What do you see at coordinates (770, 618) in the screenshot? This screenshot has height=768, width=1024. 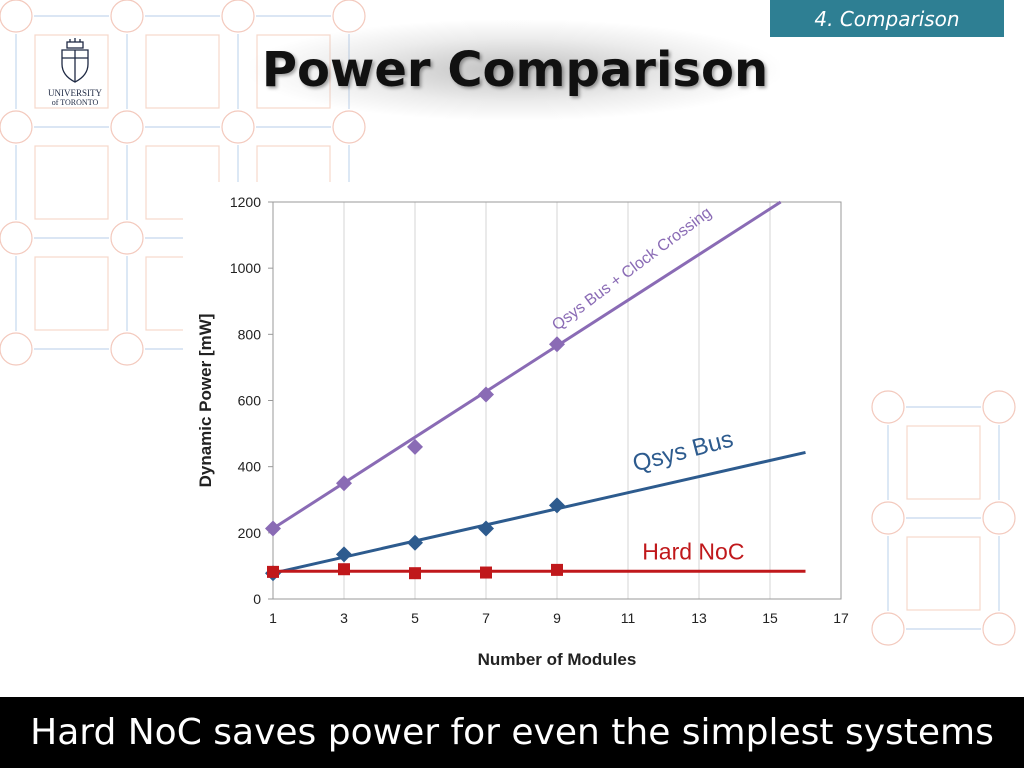 I see `x-tick-label: 15` at bounding box center [770, 618].